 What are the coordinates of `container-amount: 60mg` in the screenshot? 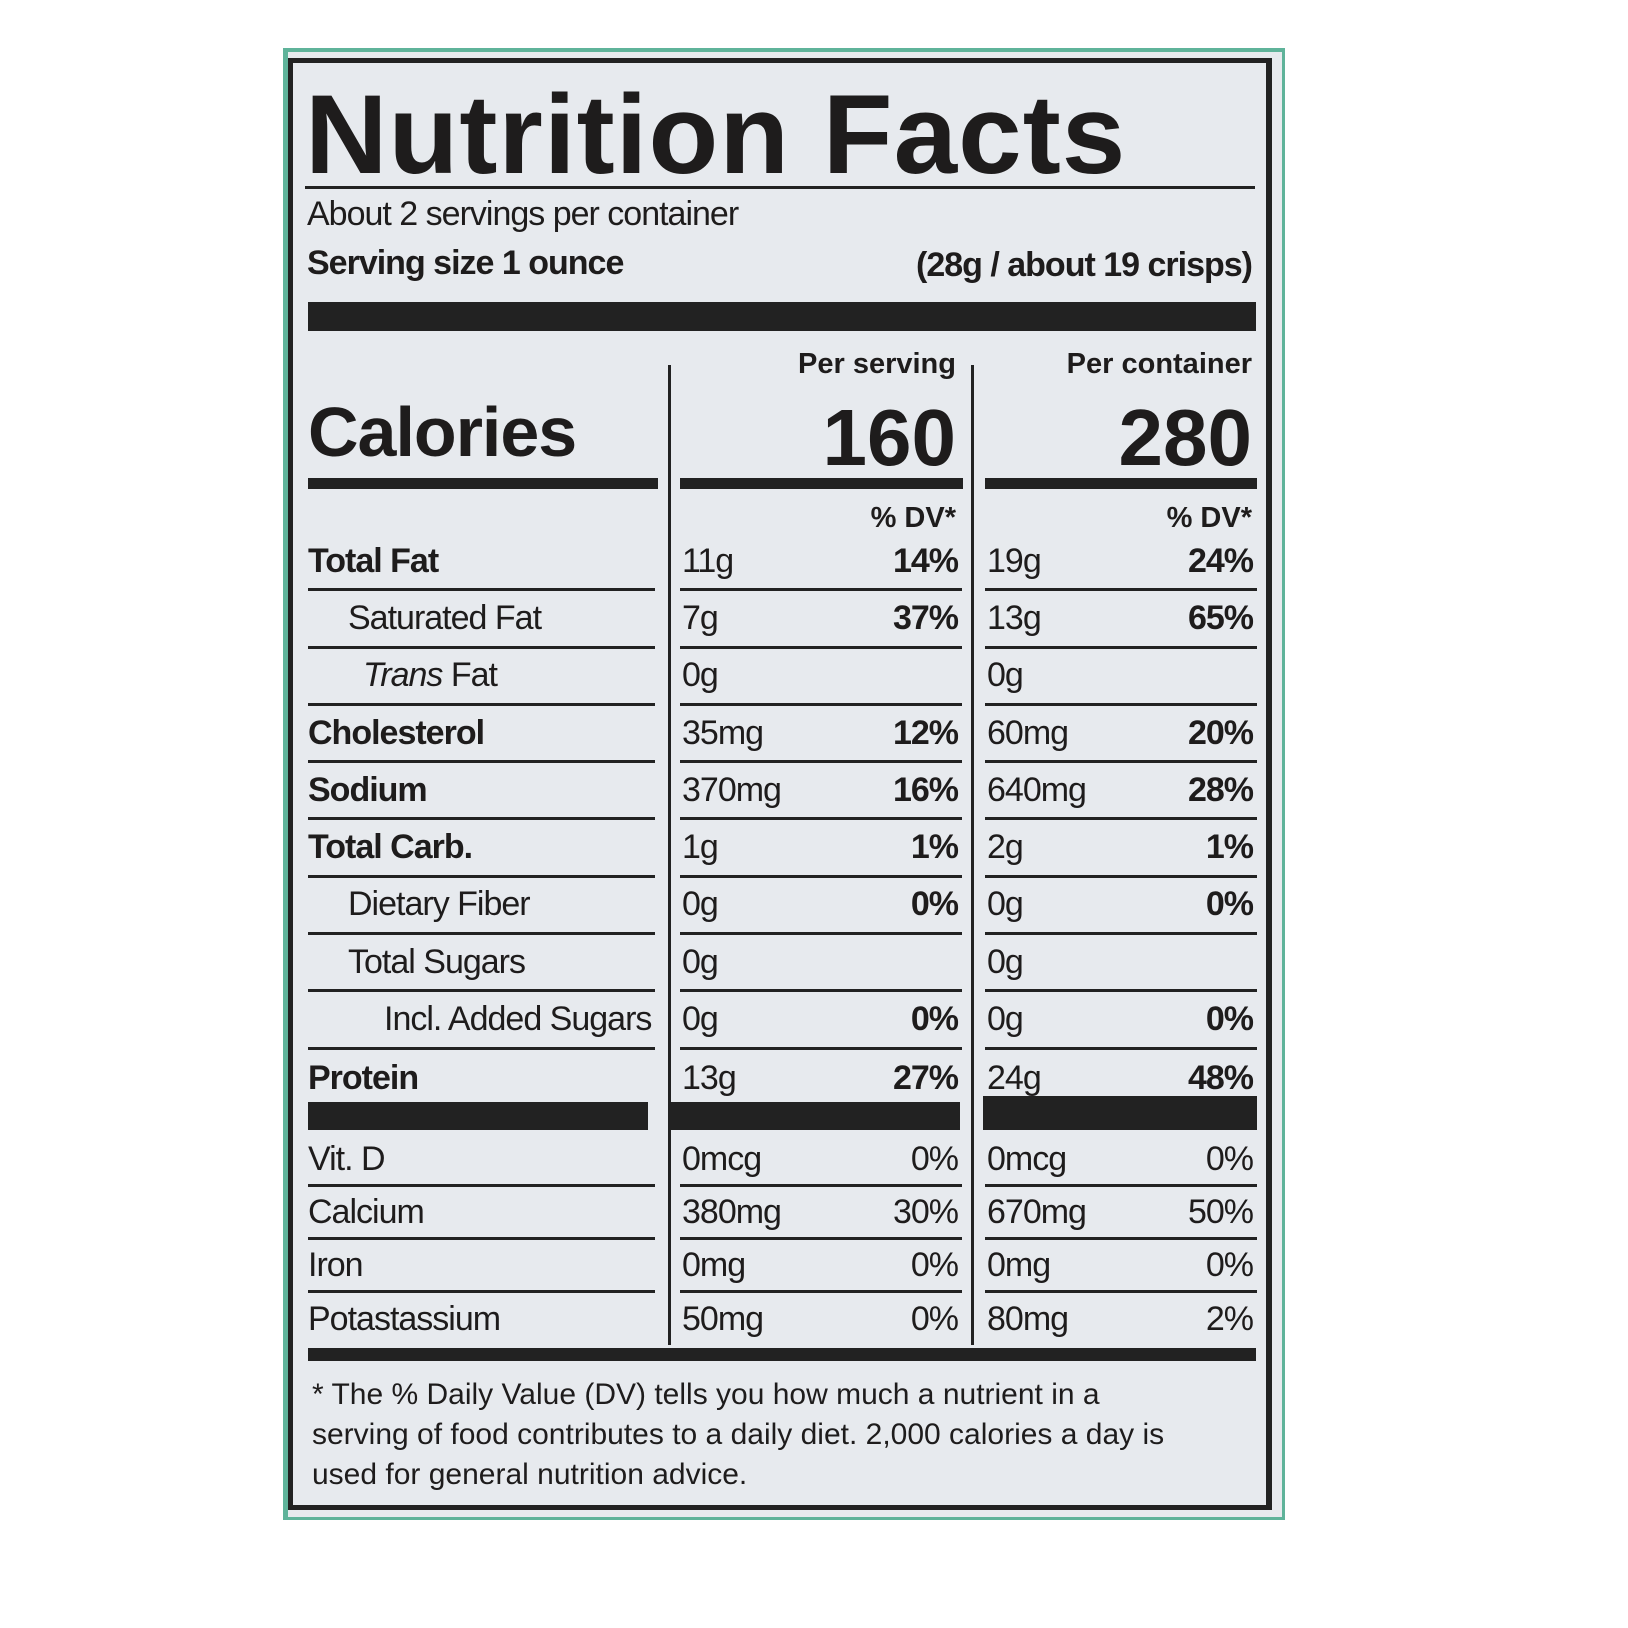 It's located at (1028, 732).